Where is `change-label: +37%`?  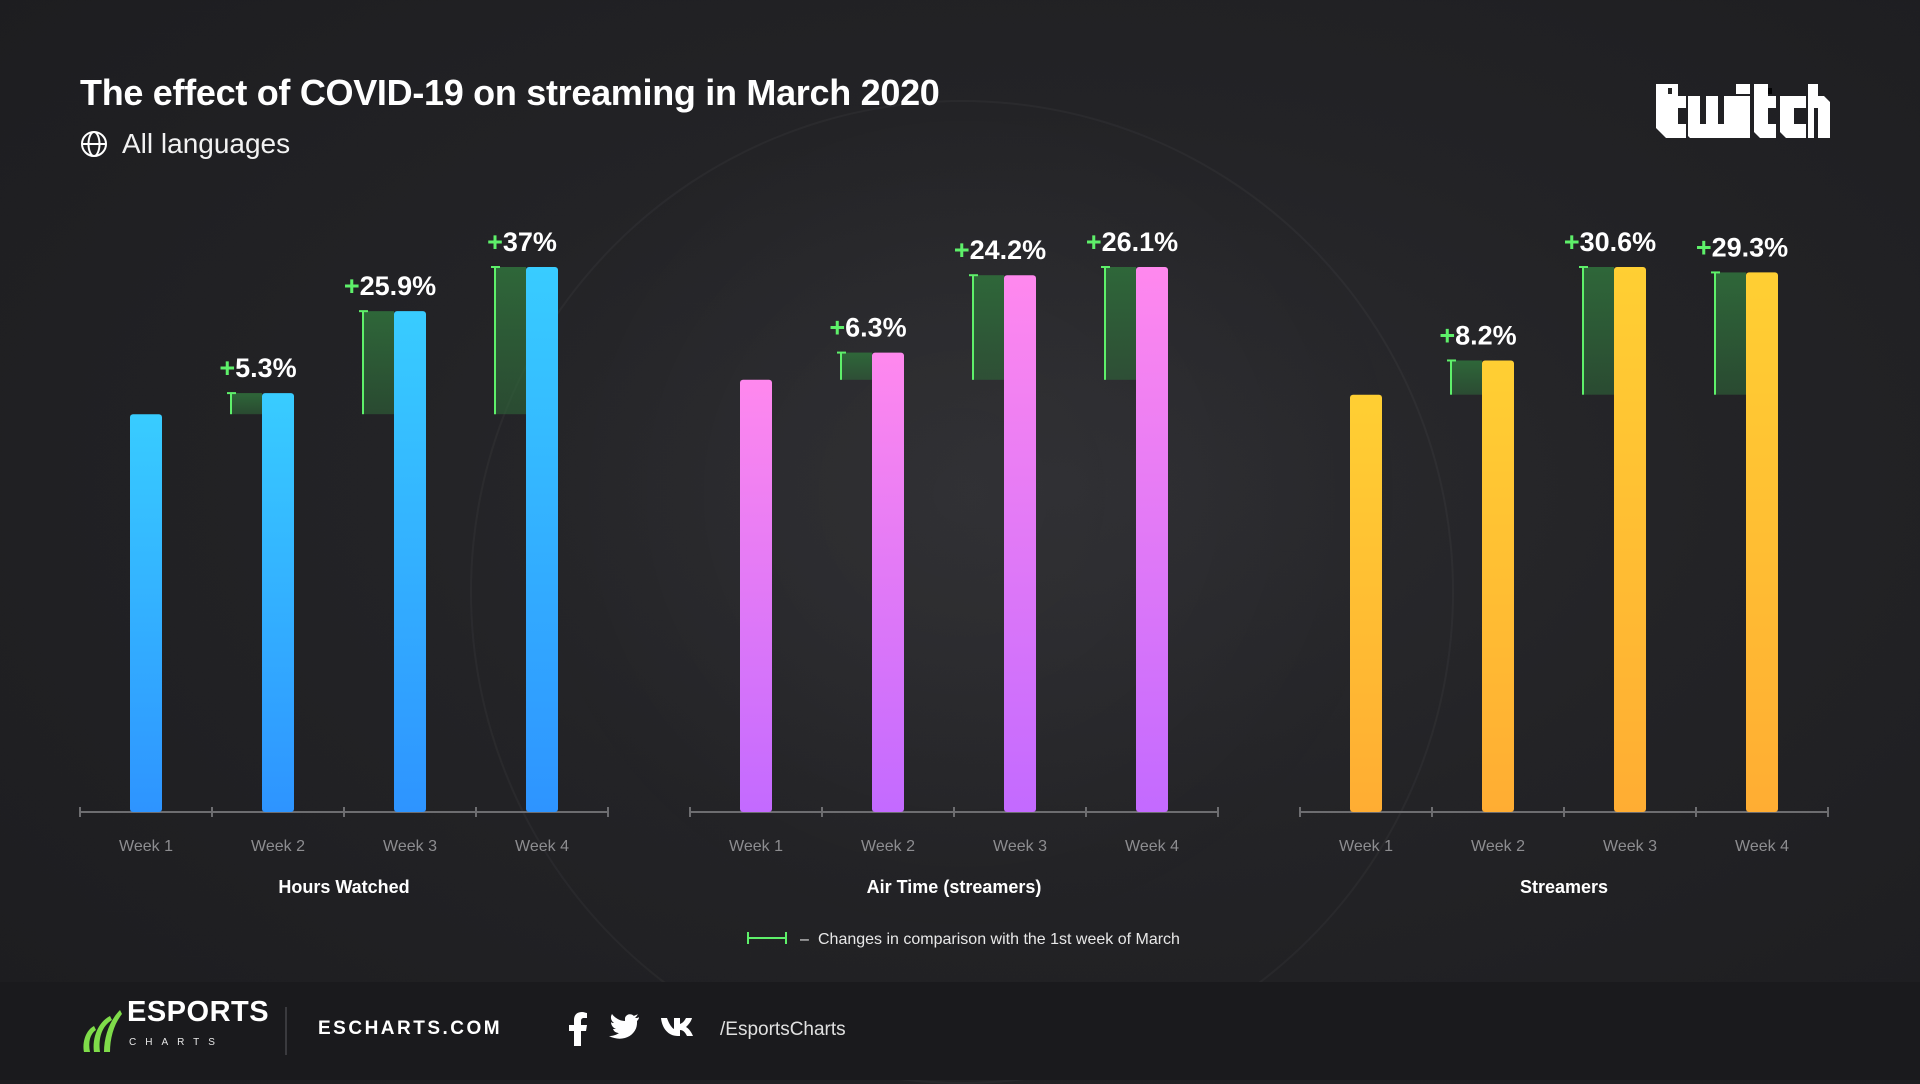
change-label: +37% is located at coordinates (522, 242).